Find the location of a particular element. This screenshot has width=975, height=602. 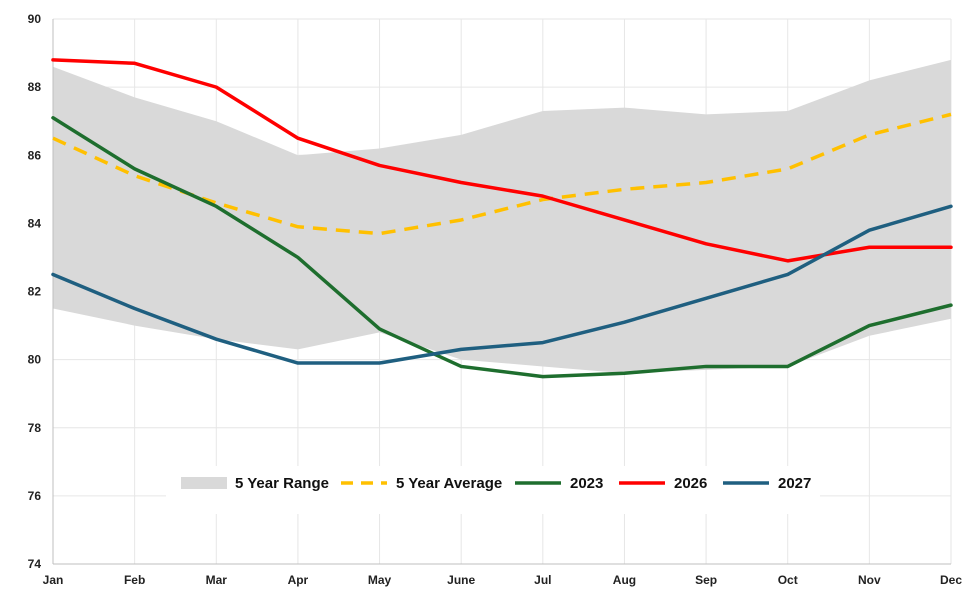

y-tick-label: 88 is located at coordinates (35, 87).